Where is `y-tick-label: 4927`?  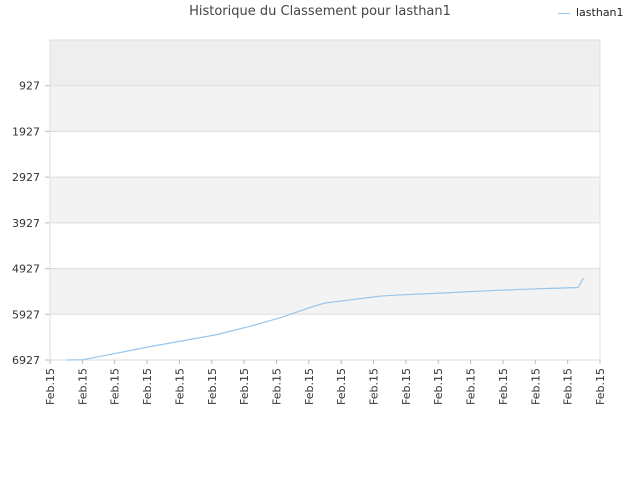
y-tick-label: 4927 is located at coordinates (26, 269).